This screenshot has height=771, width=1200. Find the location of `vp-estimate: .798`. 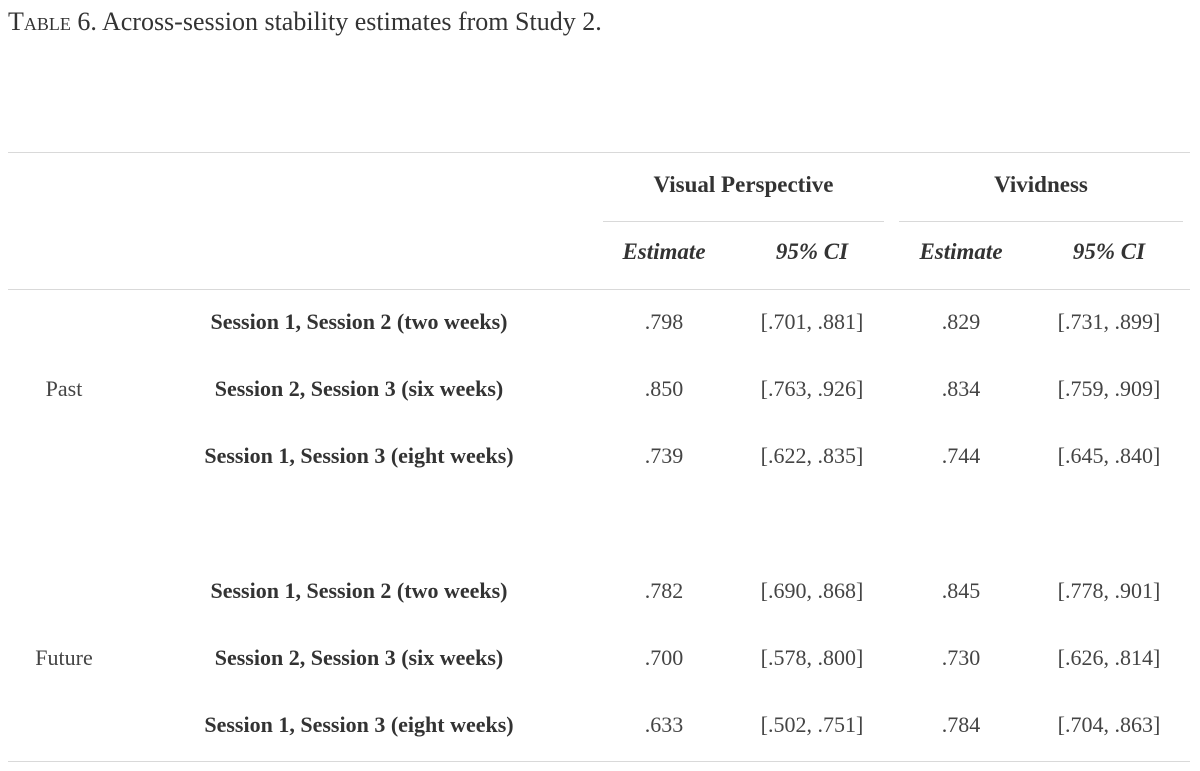

vp-estimate: .798 is located at coordinates (664, 321).